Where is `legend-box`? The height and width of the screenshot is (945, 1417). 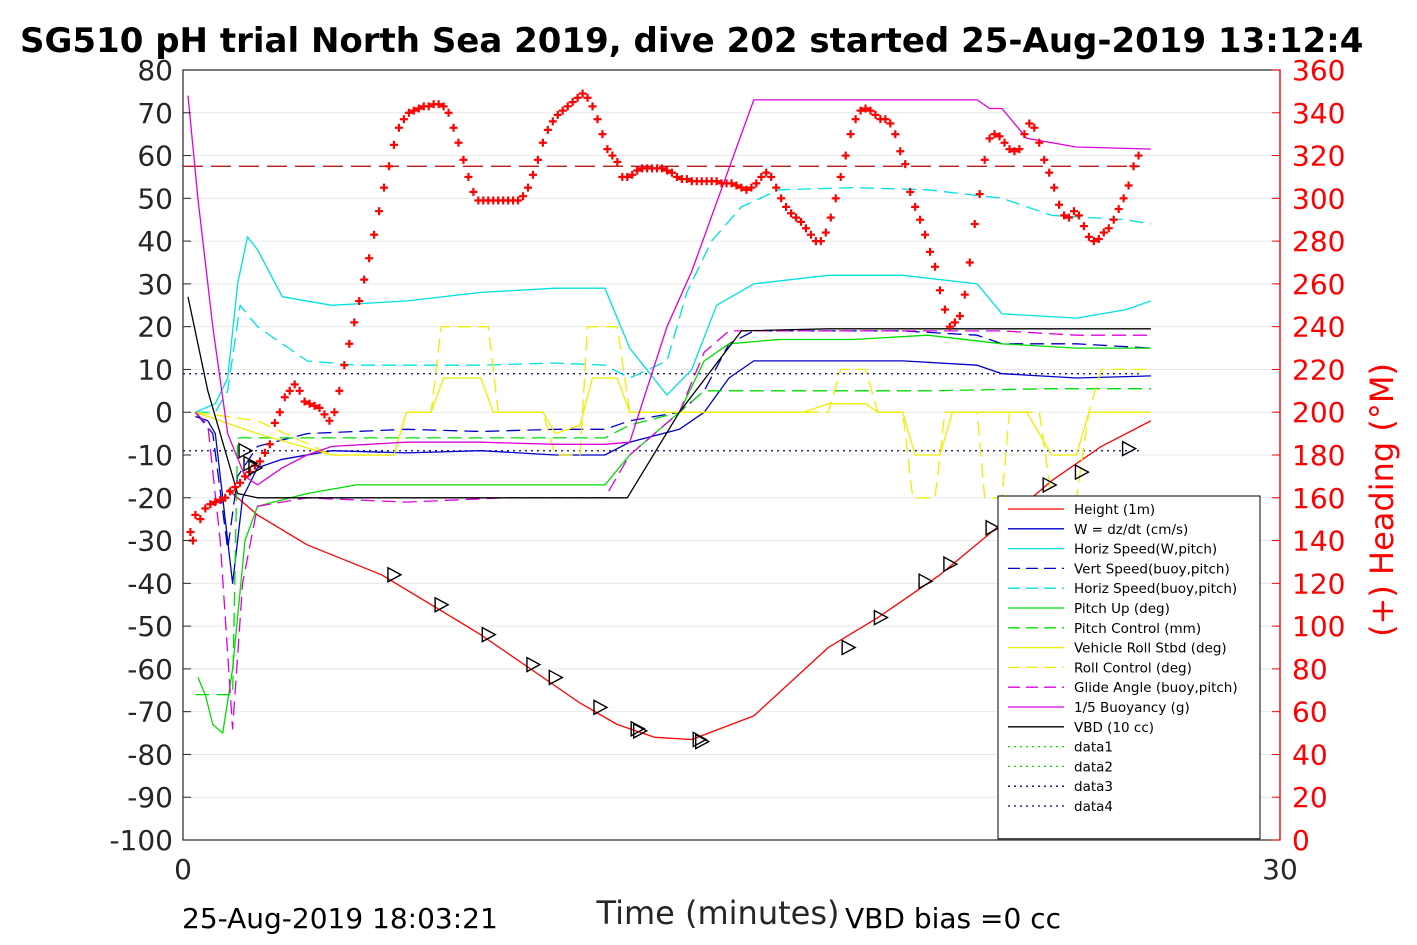
legend-box is located at coordinates (1129, 667).